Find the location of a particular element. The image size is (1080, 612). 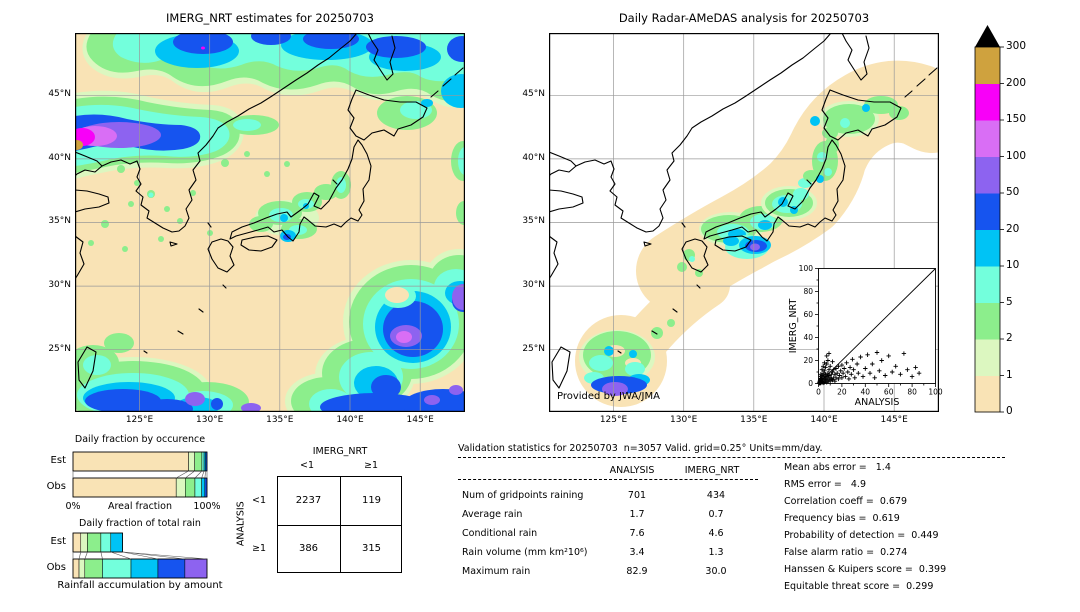

contingency-cell-10: 386 is located at coordinates (308, 548).